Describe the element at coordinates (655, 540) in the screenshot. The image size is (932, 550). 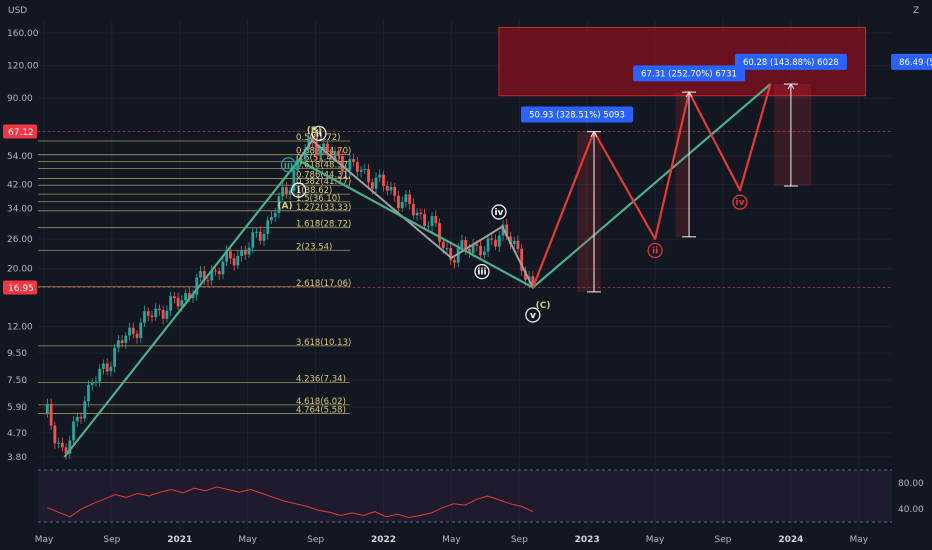
I see `x-tick-label-9: May` at that location.